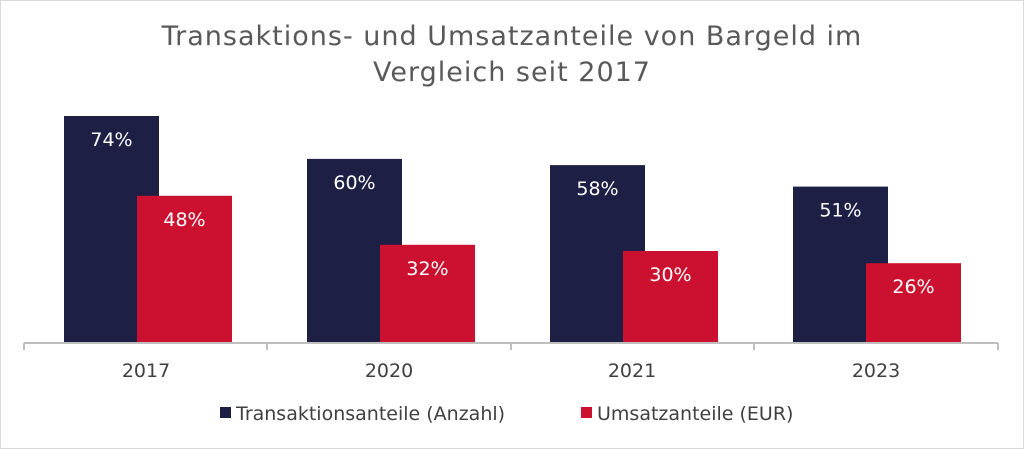 The image size is (1024, 449). I want to click on data-label-umsatzanteile-2020: 32%, so click(427, 269).